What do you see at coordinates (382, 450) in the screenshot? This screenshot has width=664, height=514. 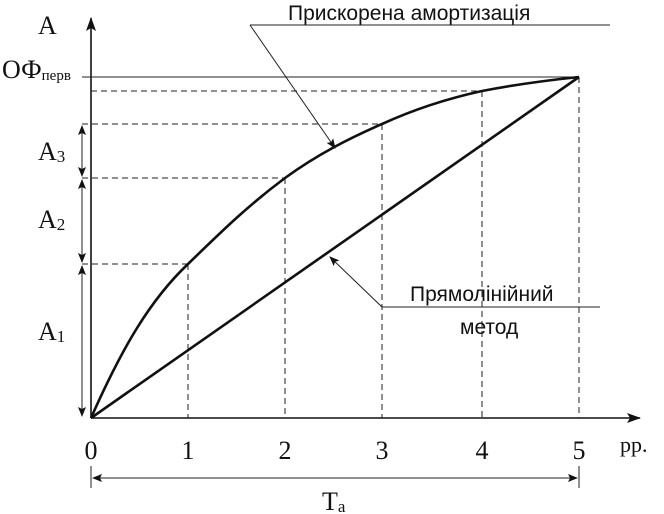 I see `x-tick-label: 3` at bounding box center [382, 450].